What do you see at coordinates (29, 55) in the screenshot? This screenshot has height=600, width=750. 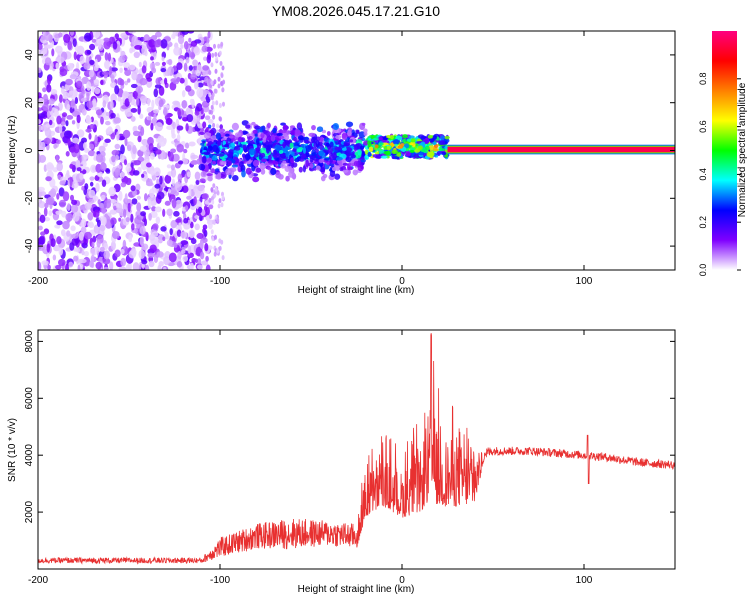 I see `y-tick-label: 40` at bounding box center [29, 55].